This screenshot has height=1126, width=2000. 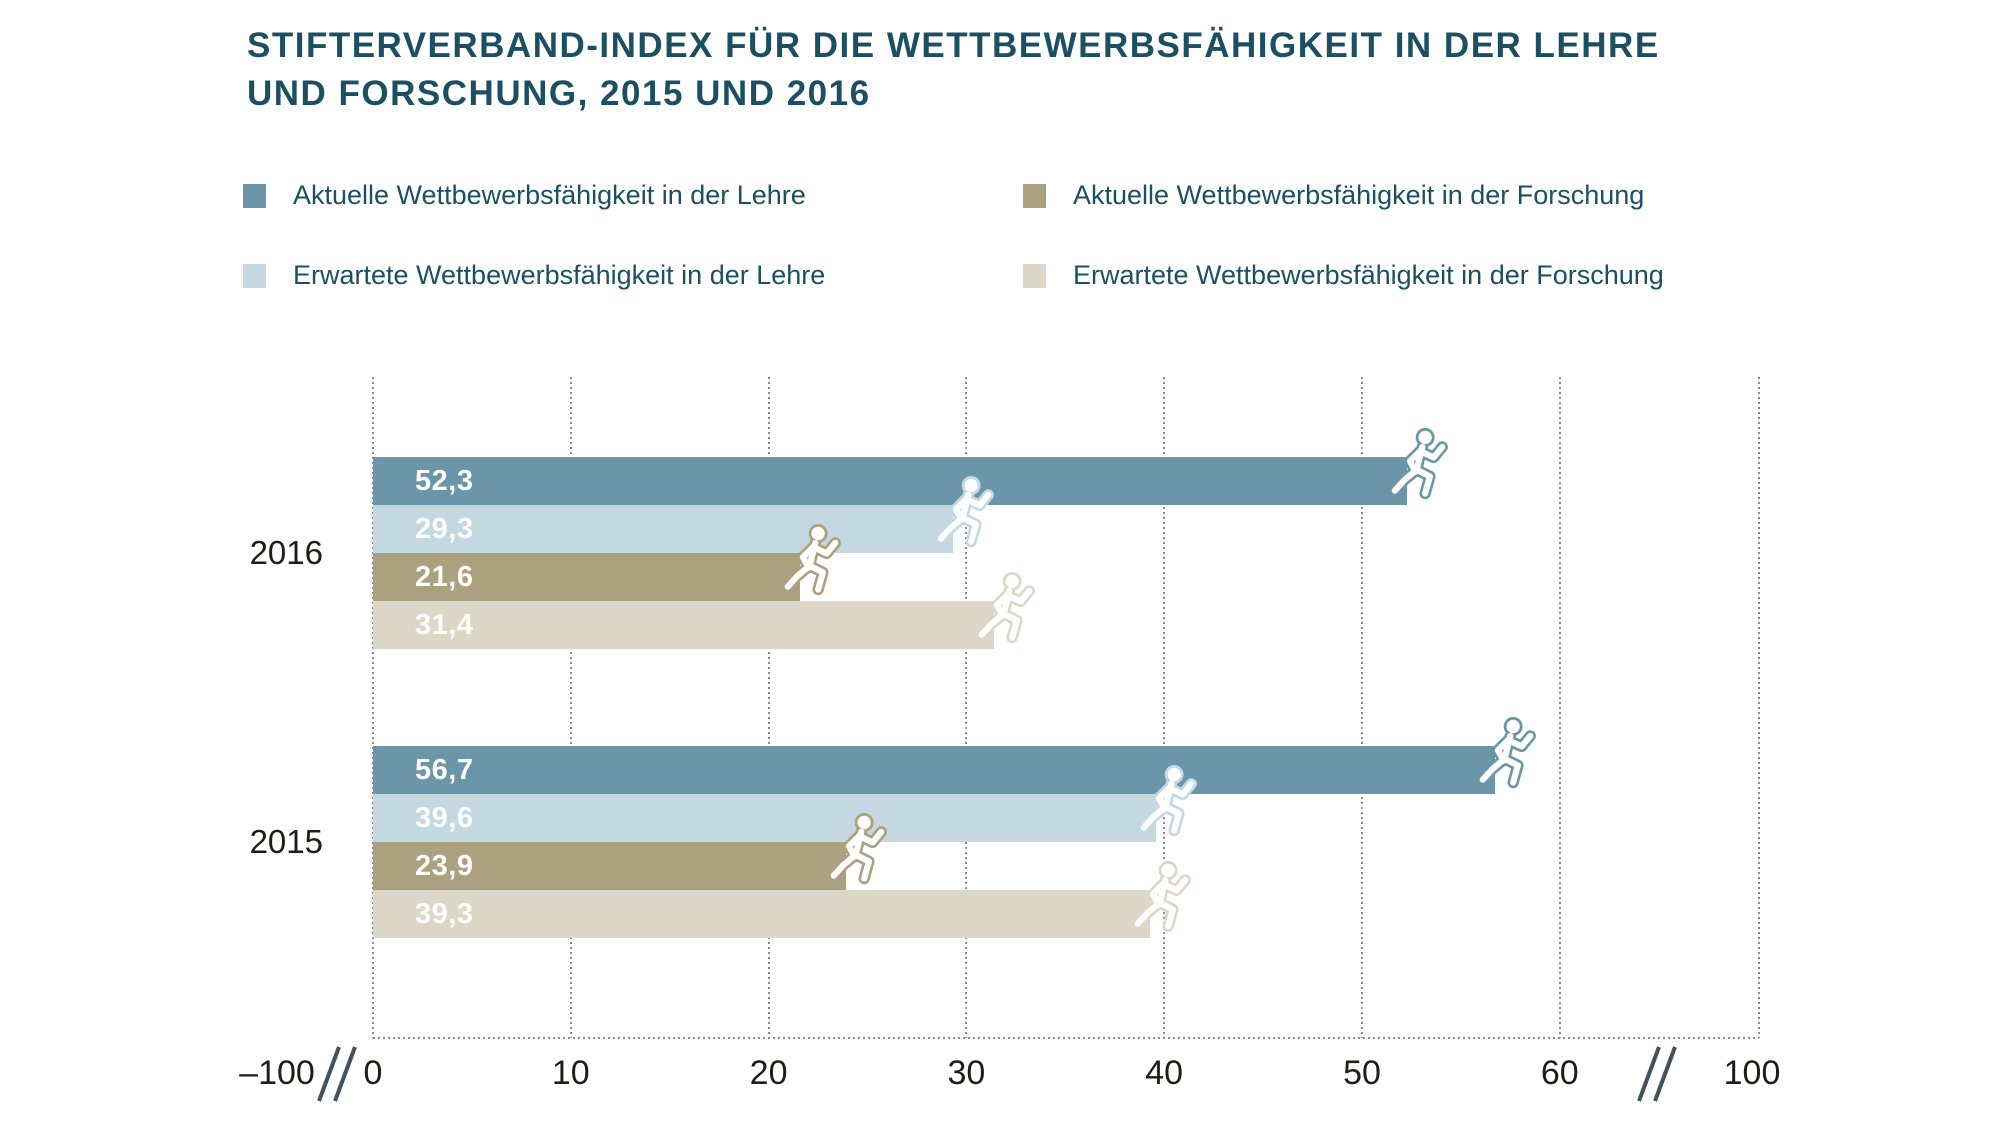 I want to click on legend-swatch-aktuell-forschung, so click(x=1034, y=195).